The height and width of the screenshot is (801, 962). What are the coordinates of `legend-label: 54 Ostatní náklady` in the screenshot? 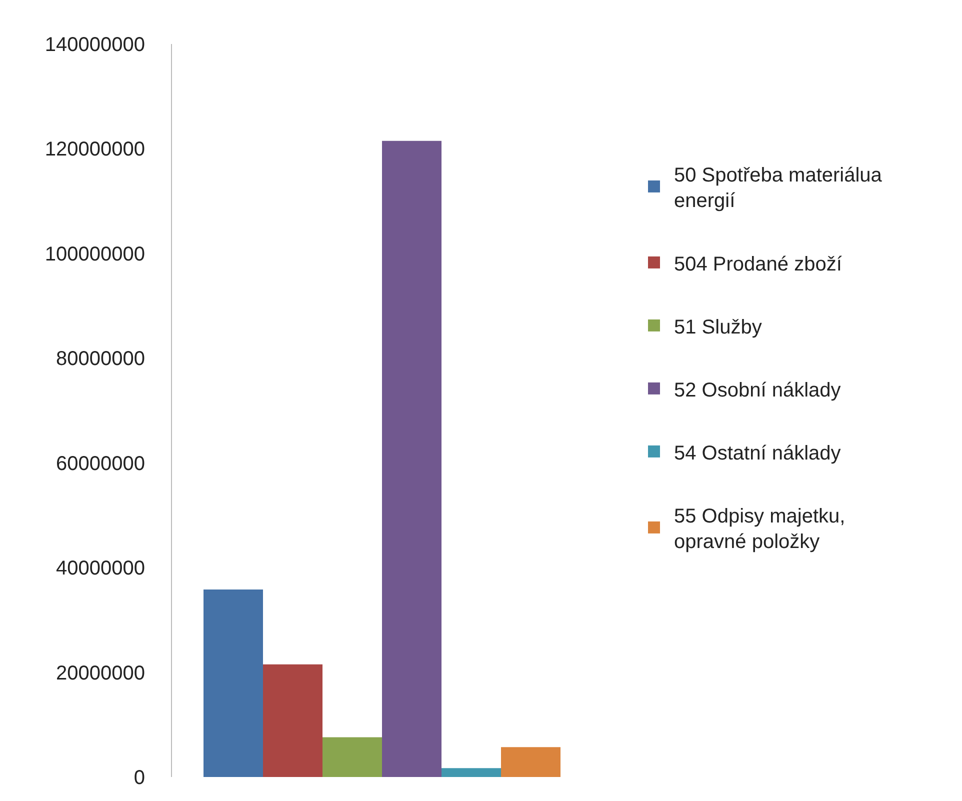 It's located at (757, 453).